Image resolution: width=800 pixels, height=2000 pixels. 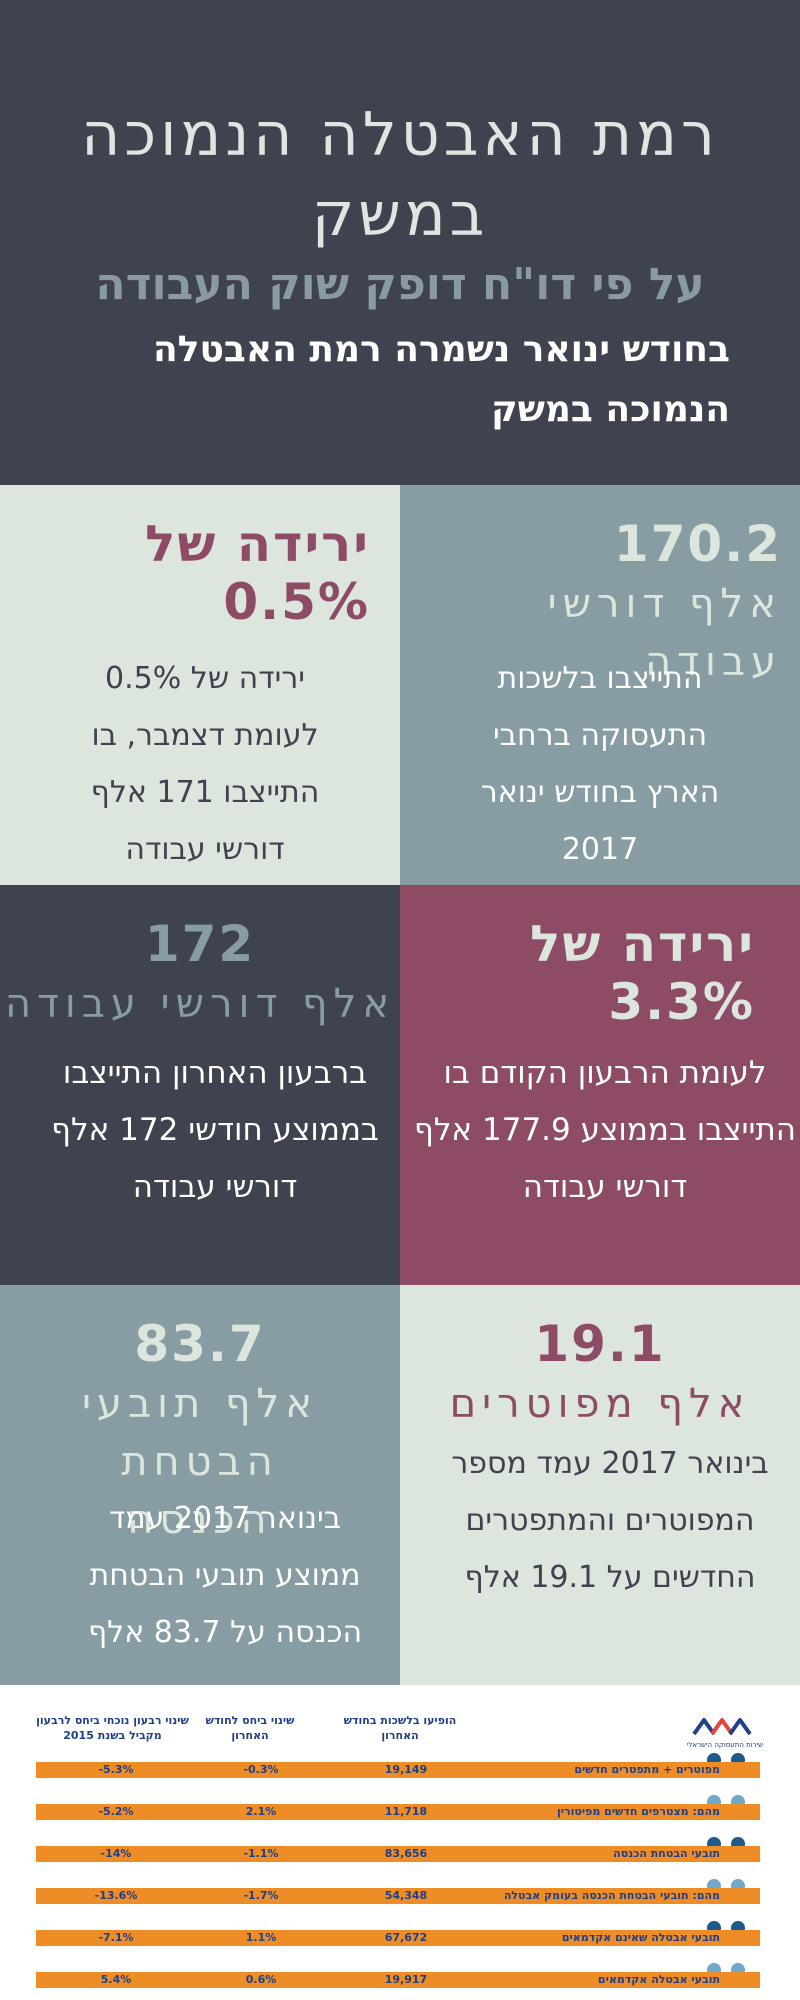 What do you see at coordinates (116, 1979) in the screenshot?
I see `row-quarterly-change: 5.4%` at bounding box center [116, 1979].